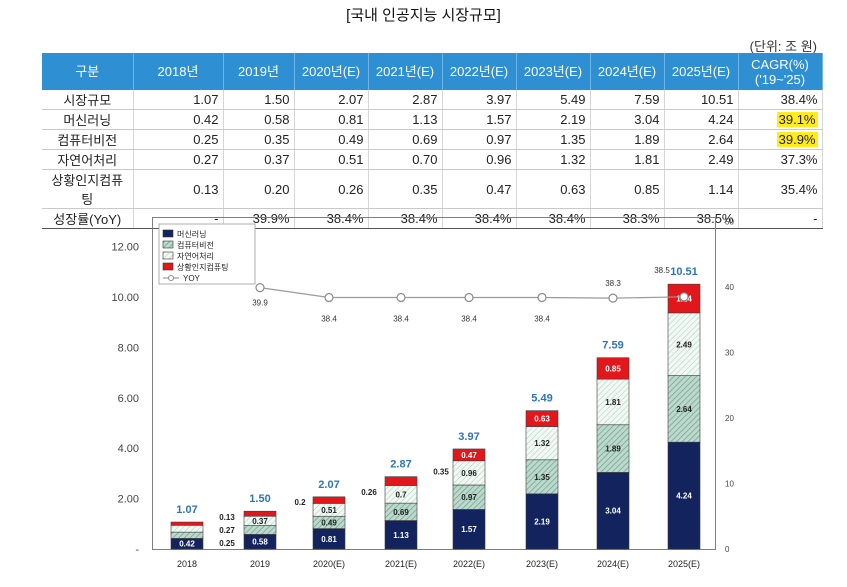  What do you see at coordinates (613, 283) in the screenshot?
I see `yoy-label: 38.3` at bounding box center [613, 283].